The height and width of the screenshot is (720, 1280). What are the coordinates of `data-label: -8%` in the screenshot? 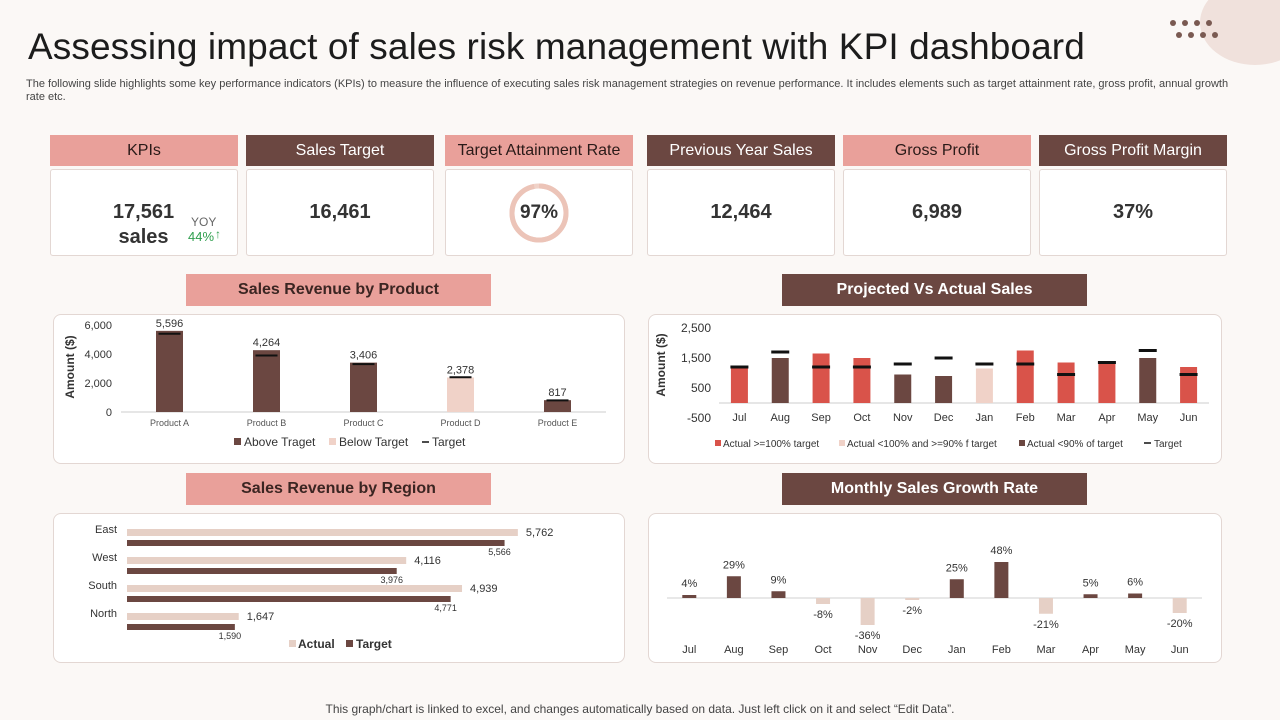 It's located at (823, 615).